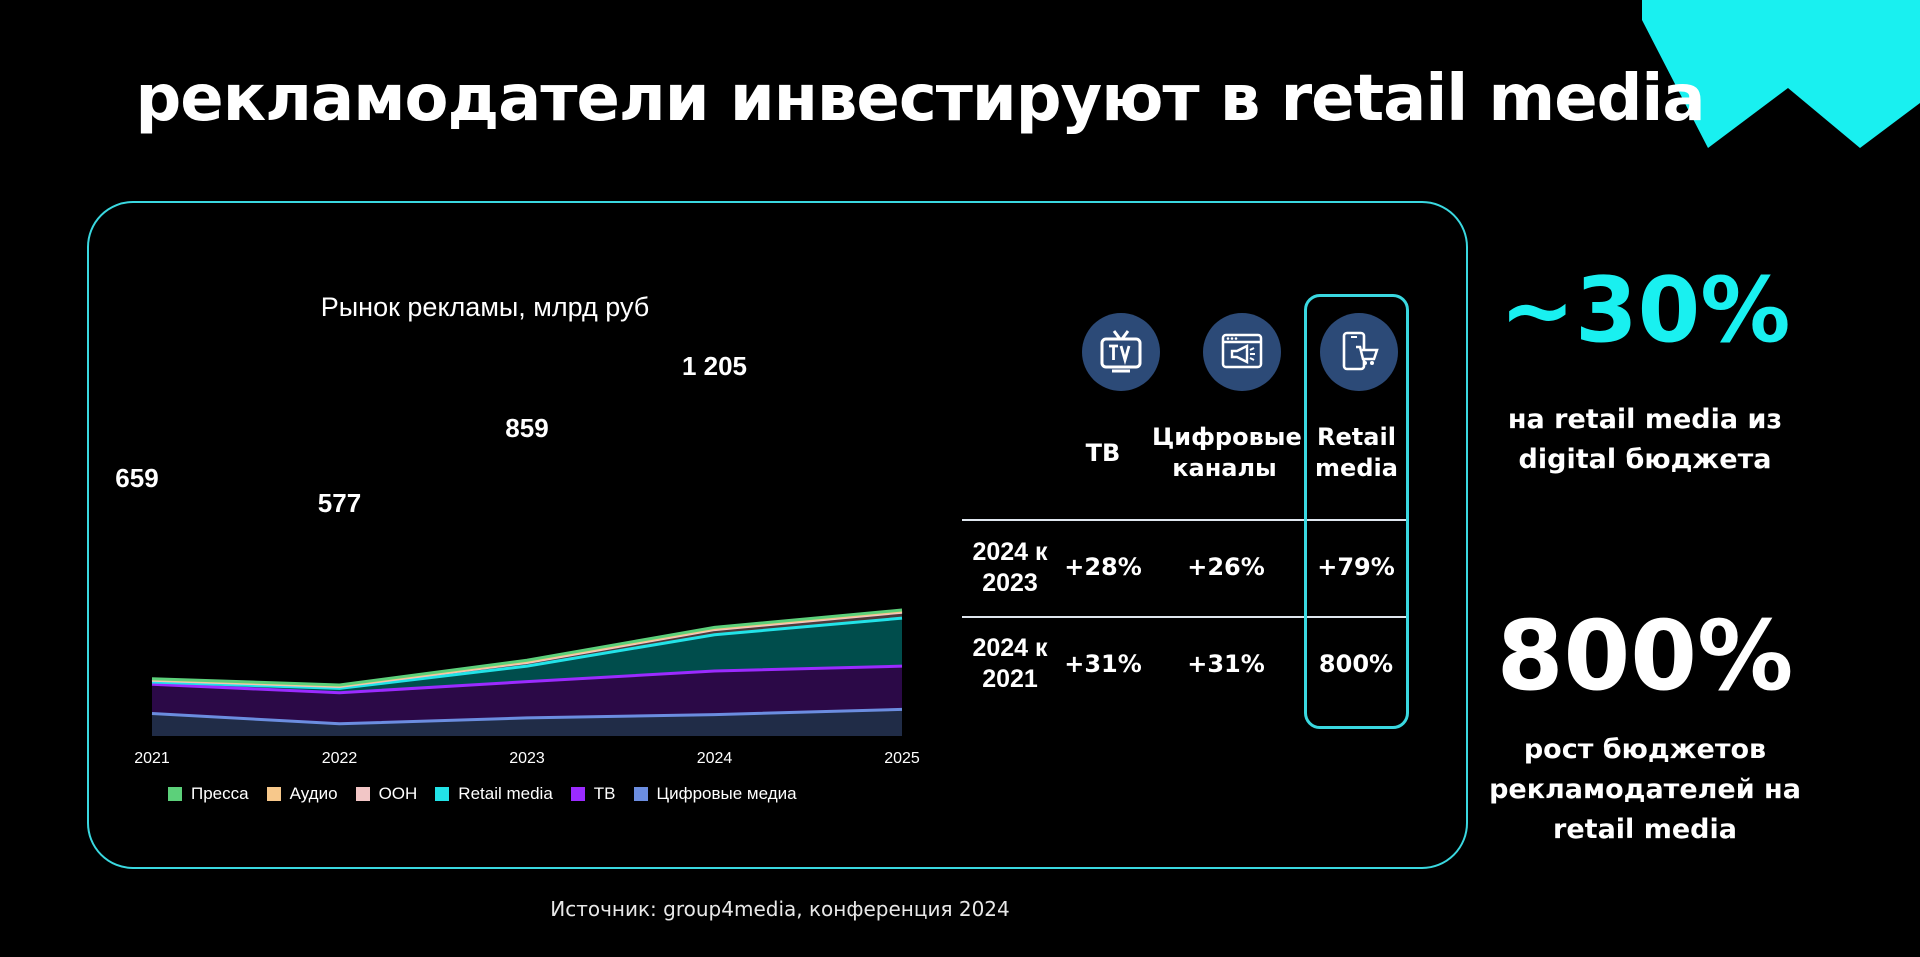 Image resolution: width=1920 pixels, height=957 pixels. Describe the element at coordinates (604, 793) in the screenshot. I see `legend-label: ТВ` at that location.